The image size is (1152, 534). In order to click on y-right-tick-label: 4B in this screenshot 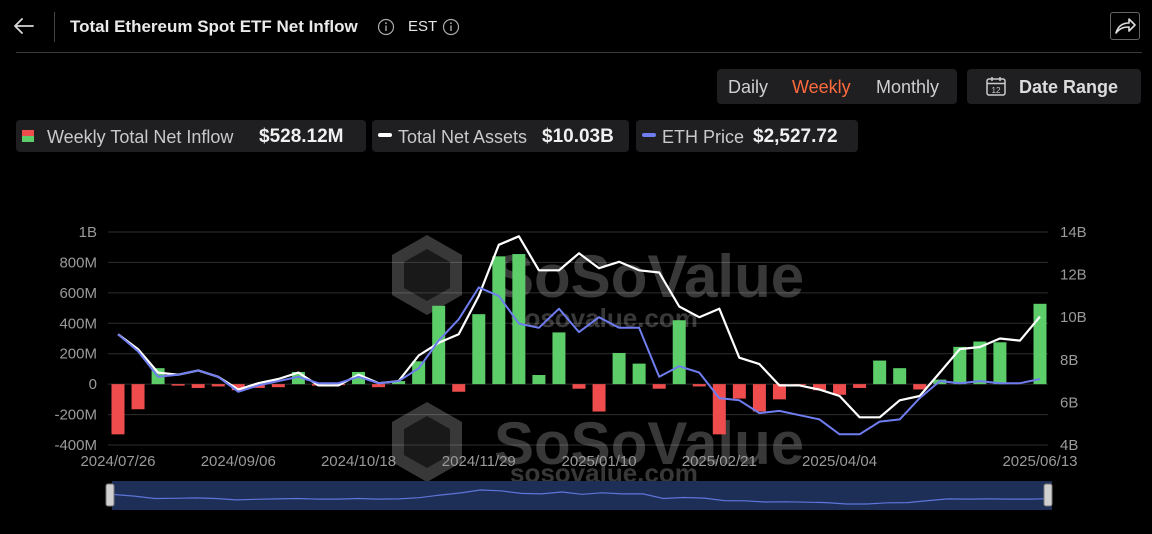, I will do `click(1069, 445)`.